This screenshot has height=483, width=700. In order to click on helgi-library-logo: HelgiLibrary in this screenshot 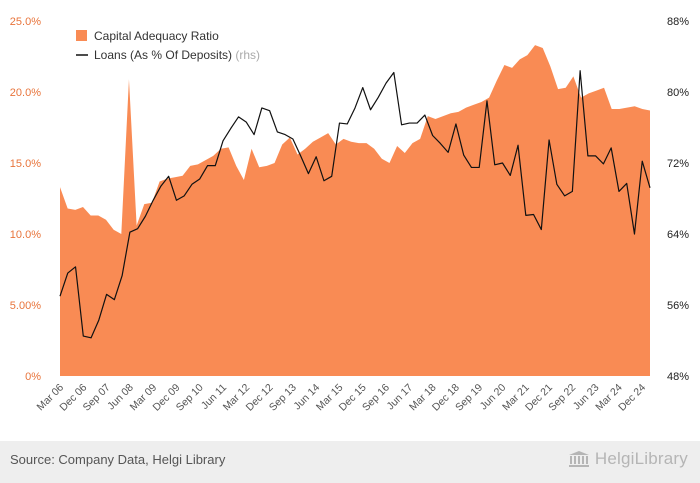, I will do `click(628, 459)`.